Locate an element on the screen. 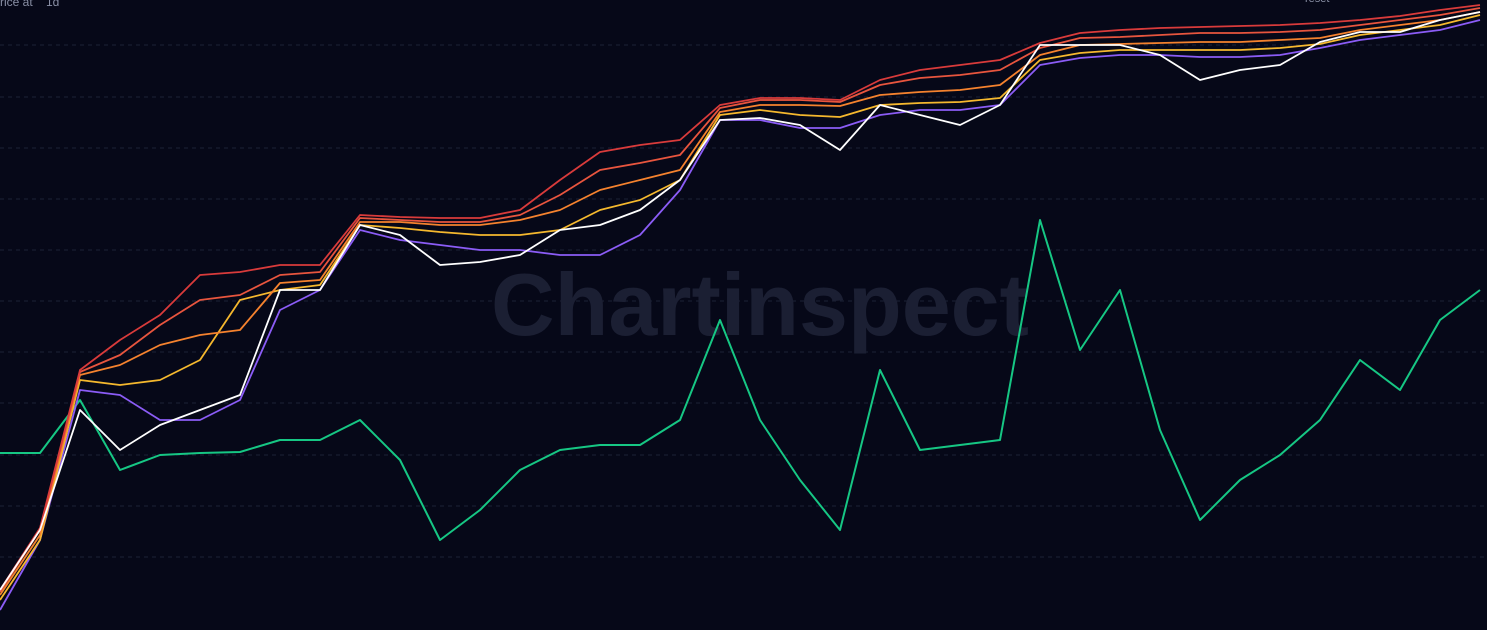  watermark: Chartinspect is located at coordinates (760, 304).